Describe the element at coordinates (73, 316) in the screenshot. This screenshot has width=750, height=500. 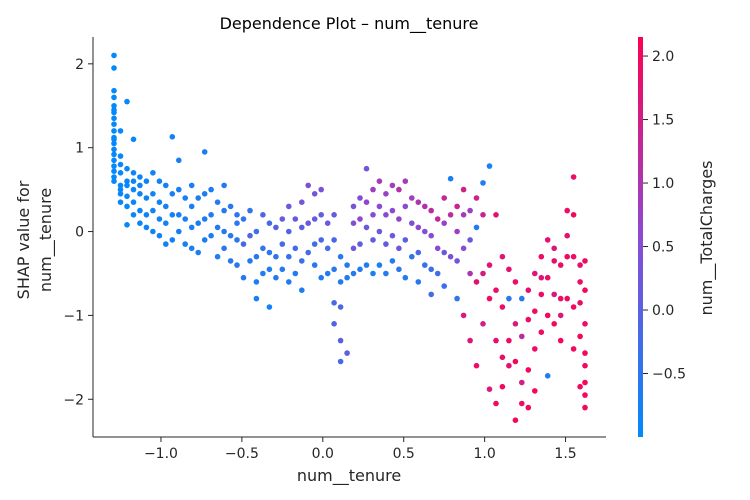
I see `y-tick-label: −1` at that location.